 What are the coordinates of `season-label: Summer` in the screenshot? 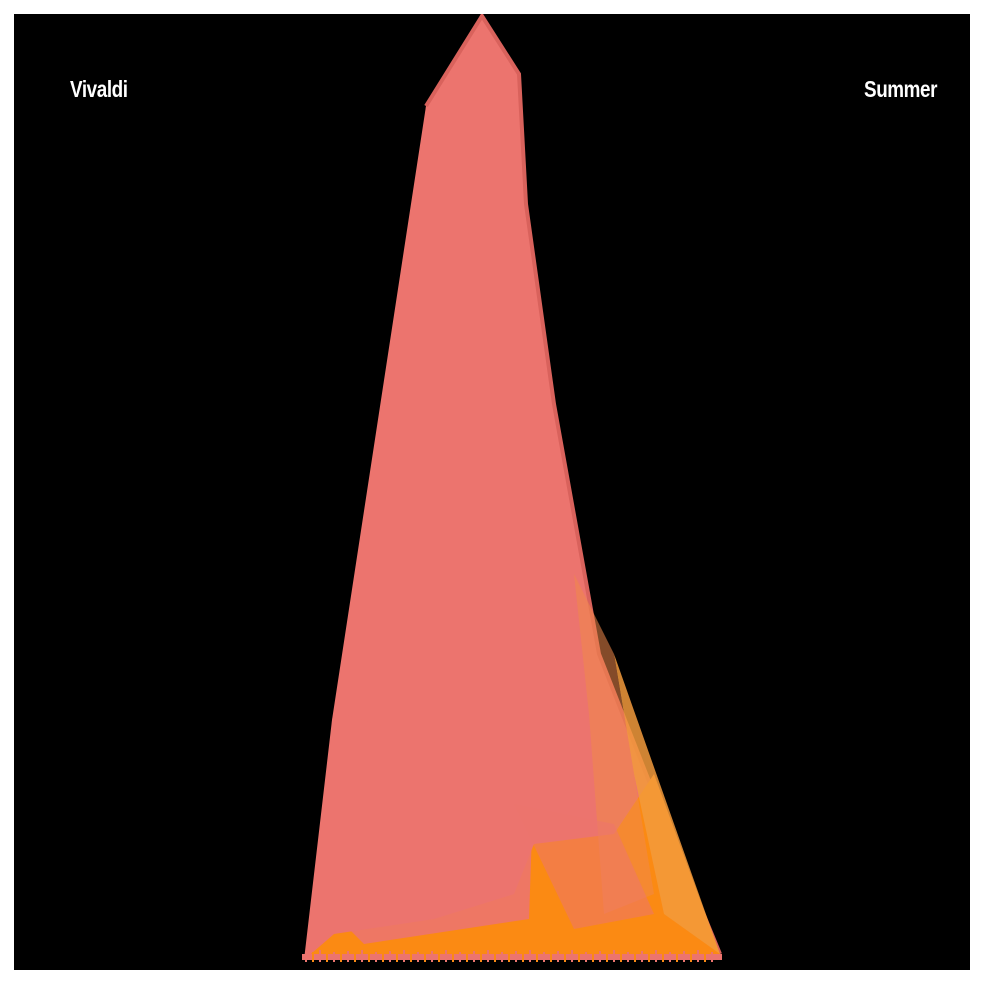 It's located at (900, 89).